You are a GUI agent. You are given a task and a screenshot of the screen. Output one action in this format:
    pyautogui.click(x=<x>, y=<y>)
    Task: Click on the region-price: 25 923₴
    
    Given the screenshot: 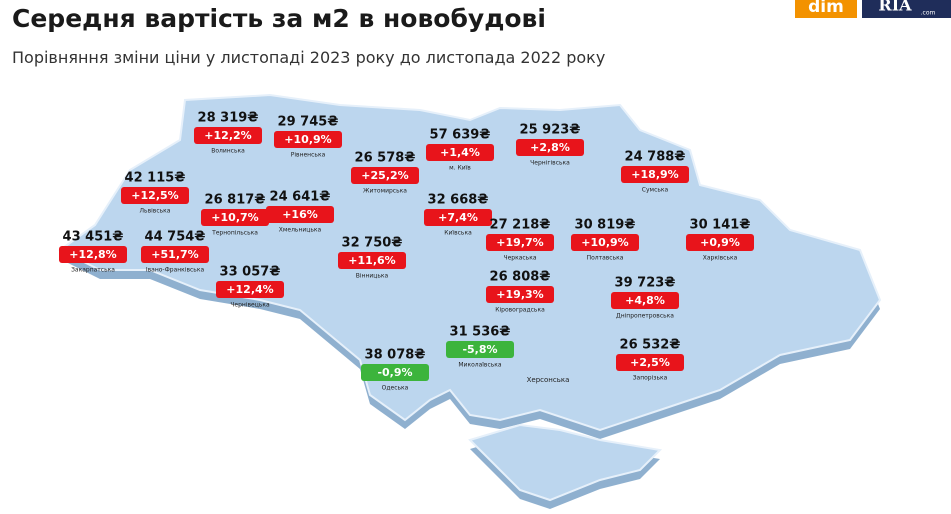 What is the action you would take?
    pyautogui.click(x=550, y=130)
    